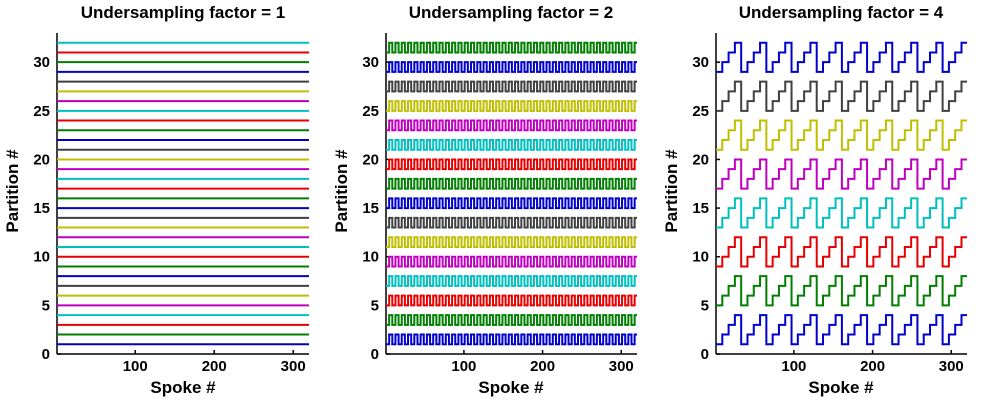  Describe the element at coordinates (511, 12) in the screenshot. I see `panel-title: Undersampling factor = 2` at that location.